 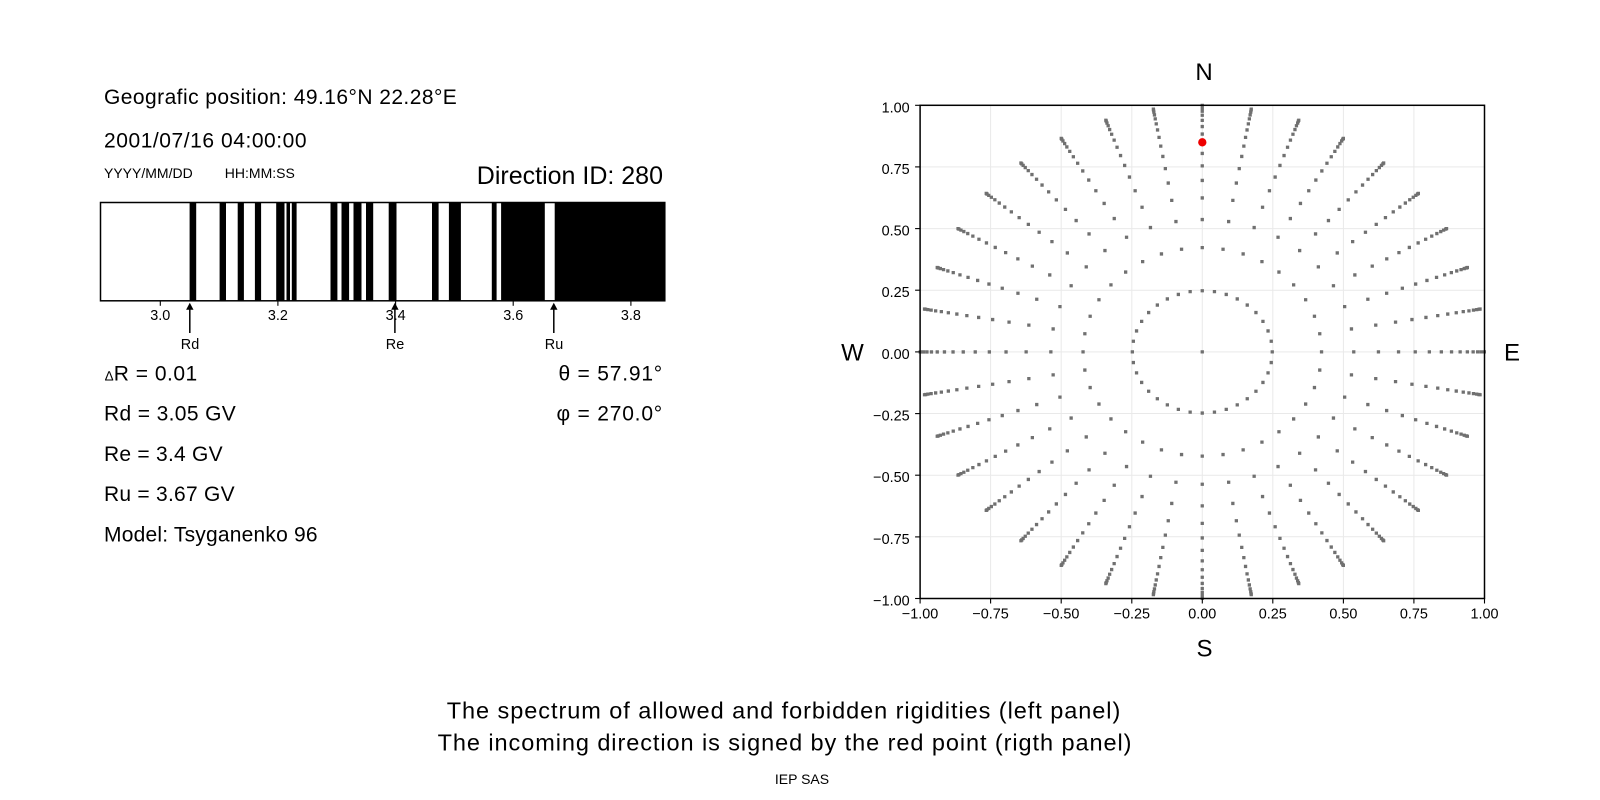 What do you see at coordinates (395, 345) in the screenshot?
I see `svg-text: Re` at bounding box center [395, 345].